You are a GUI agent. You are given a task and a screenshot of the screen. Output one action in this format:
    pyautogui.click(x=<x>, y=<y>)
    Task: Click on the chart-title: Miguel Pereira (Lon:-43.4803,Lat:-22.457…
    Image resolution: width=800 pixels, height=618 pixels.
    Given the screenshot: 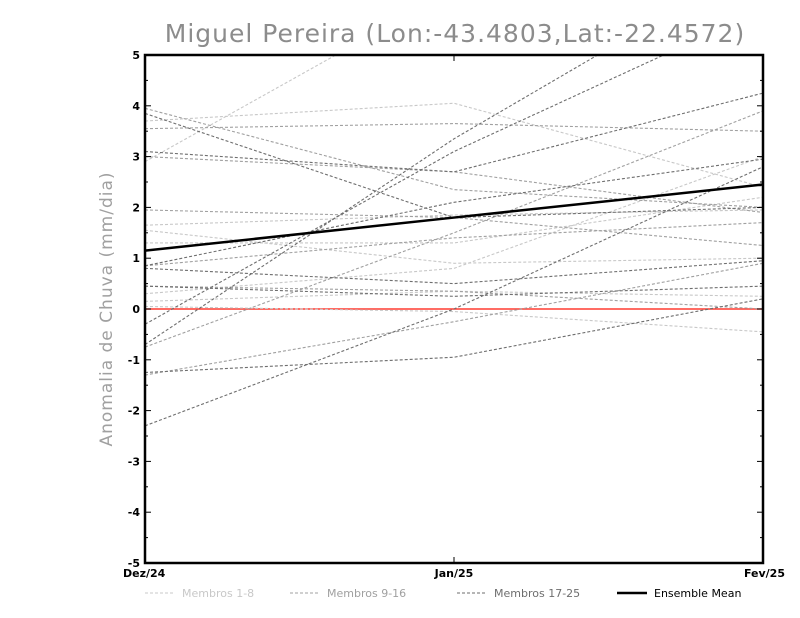 What is the action you would take?
    pyautogui.click(x=455, y=33)
    